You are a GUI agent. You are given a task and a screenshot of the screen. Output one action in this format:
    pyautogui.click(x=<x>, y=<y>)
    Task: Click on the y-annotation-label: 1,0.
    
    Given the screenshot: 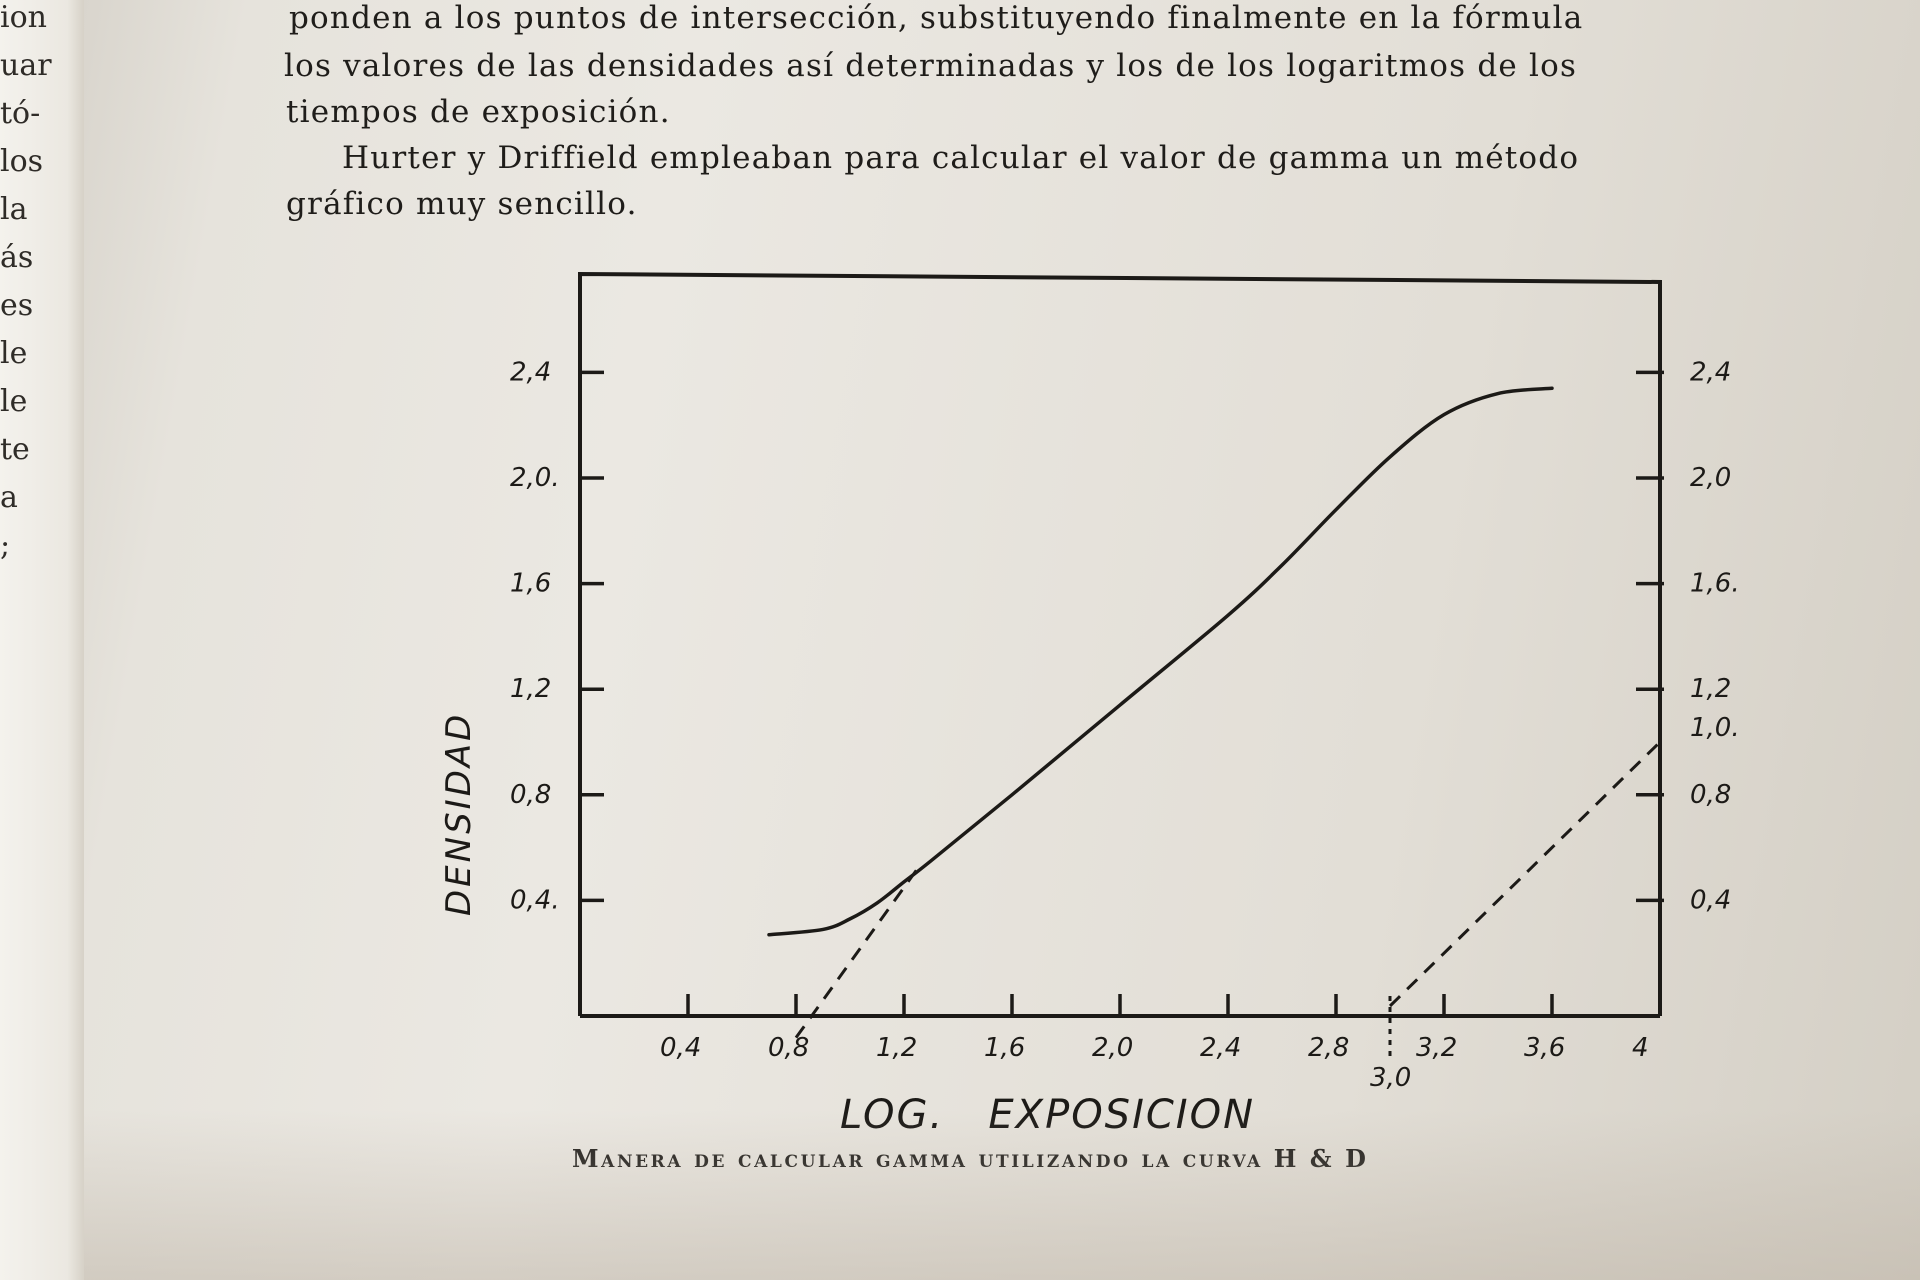 What is the action you would take?
    pyautogui.click(x=1715, y=728)
    